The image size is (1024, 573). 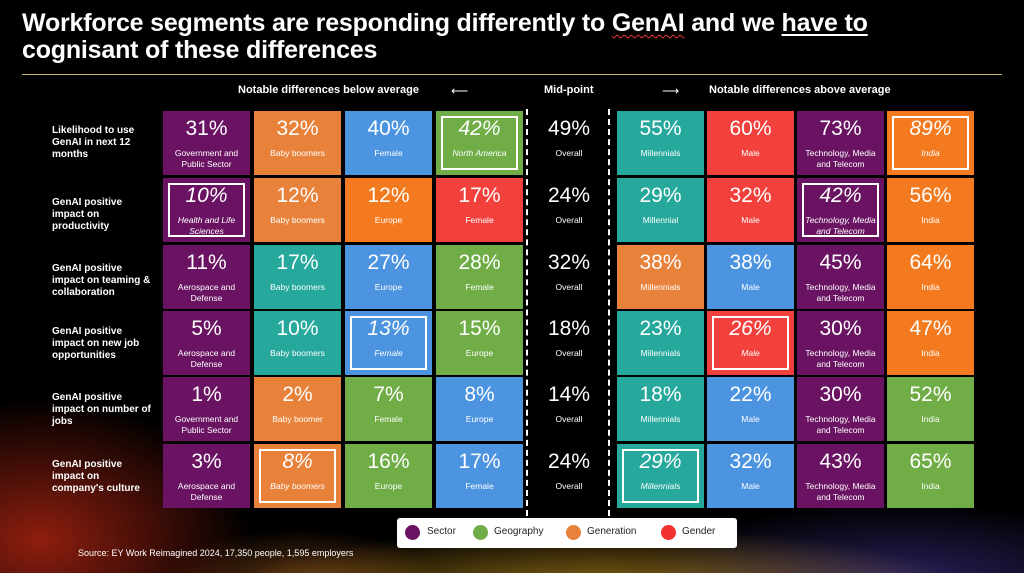 What do you see at coordinates (930, 262) in the screenshot?
I see `cell-percentage: 64%` at bounding box center [930, 262].